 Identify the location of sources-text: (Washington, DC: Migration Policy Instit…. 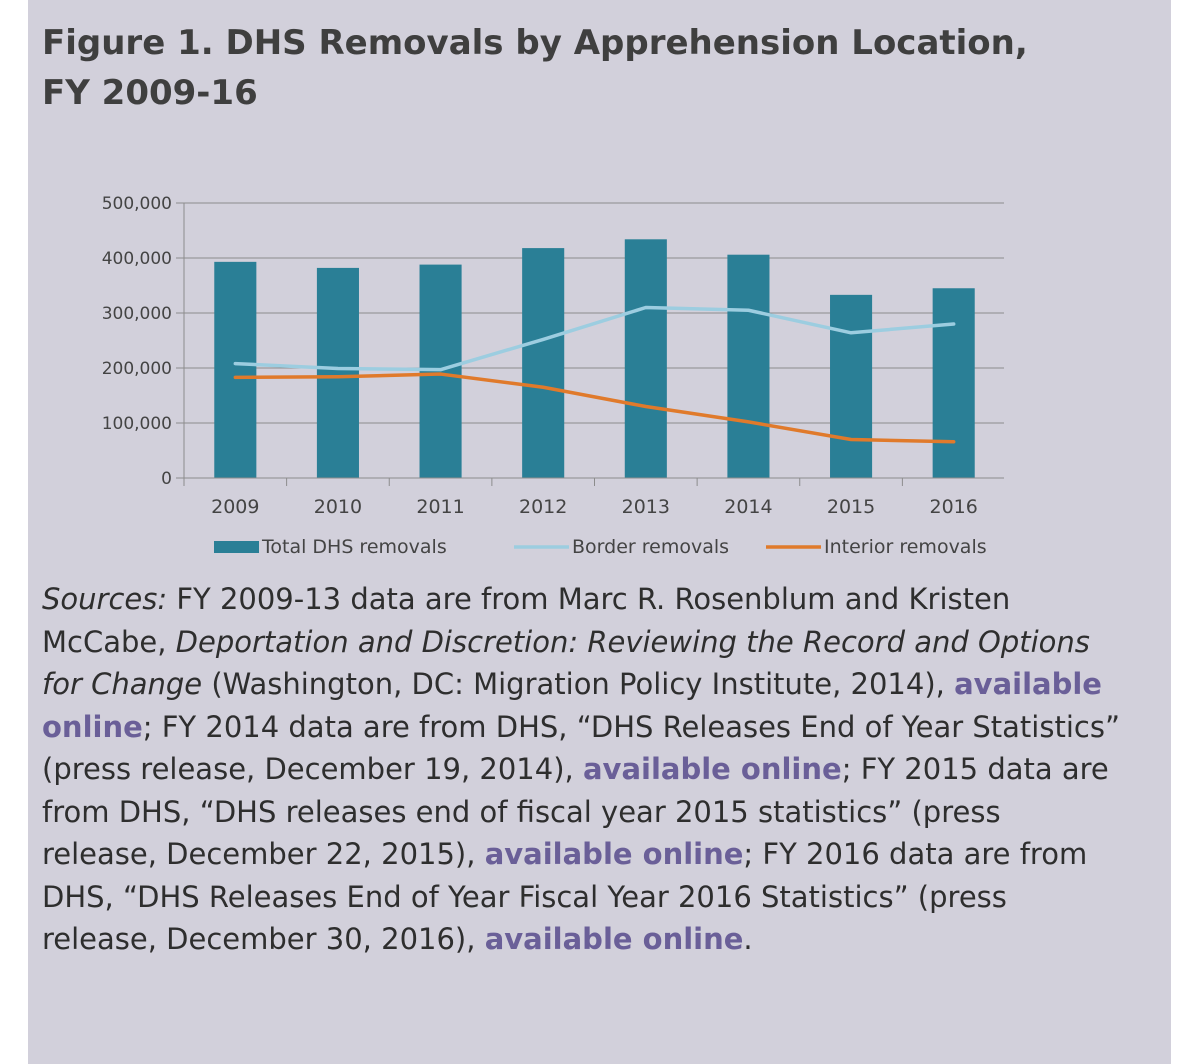
(578, 684).